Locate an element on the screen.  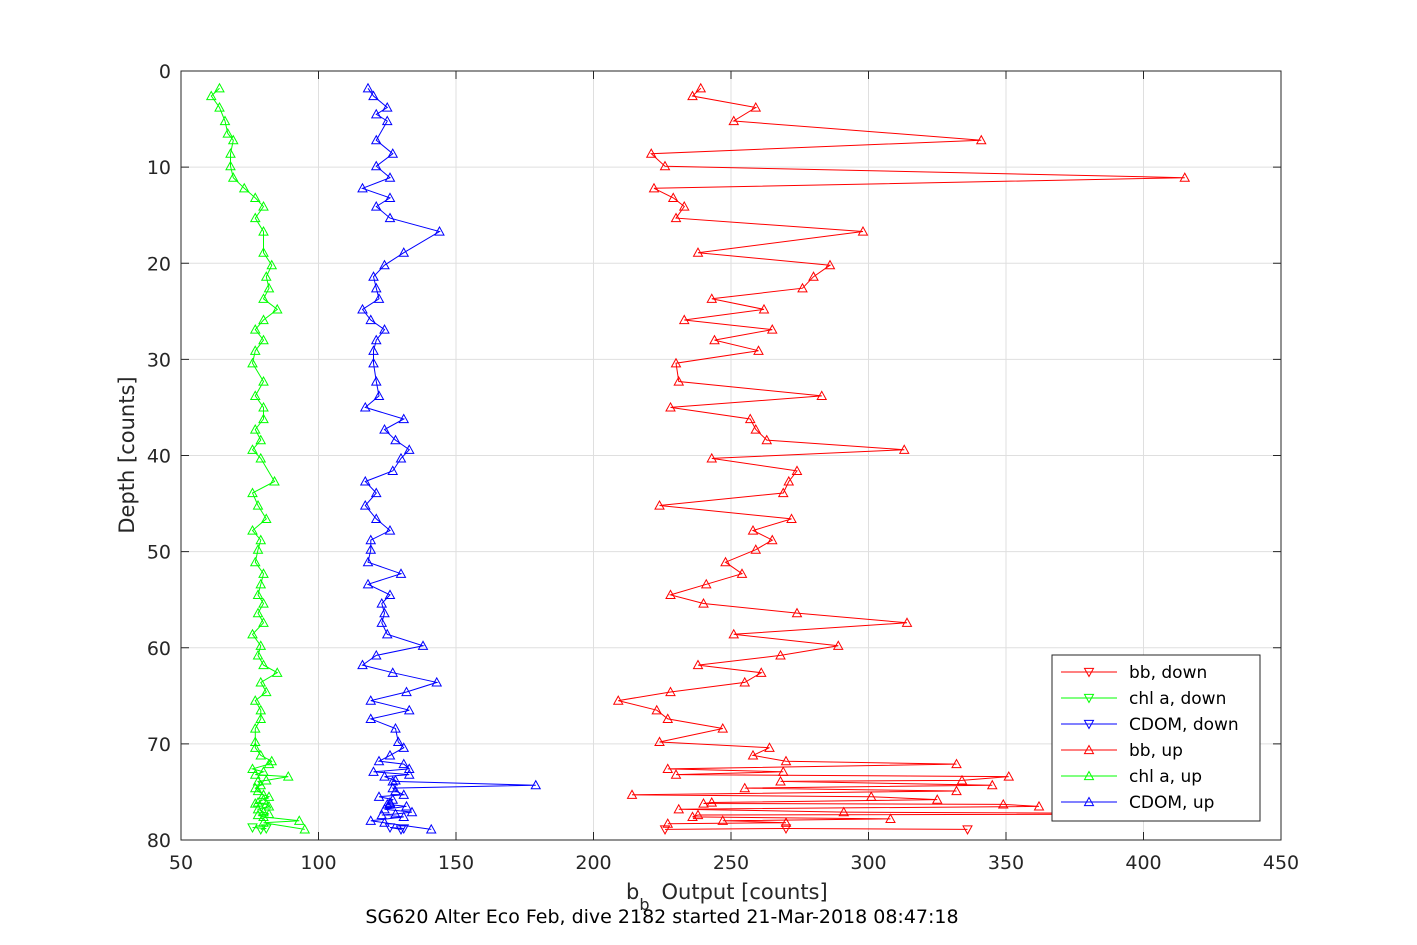
x-tick-label: 400 is located at coordinates (1143, 863).